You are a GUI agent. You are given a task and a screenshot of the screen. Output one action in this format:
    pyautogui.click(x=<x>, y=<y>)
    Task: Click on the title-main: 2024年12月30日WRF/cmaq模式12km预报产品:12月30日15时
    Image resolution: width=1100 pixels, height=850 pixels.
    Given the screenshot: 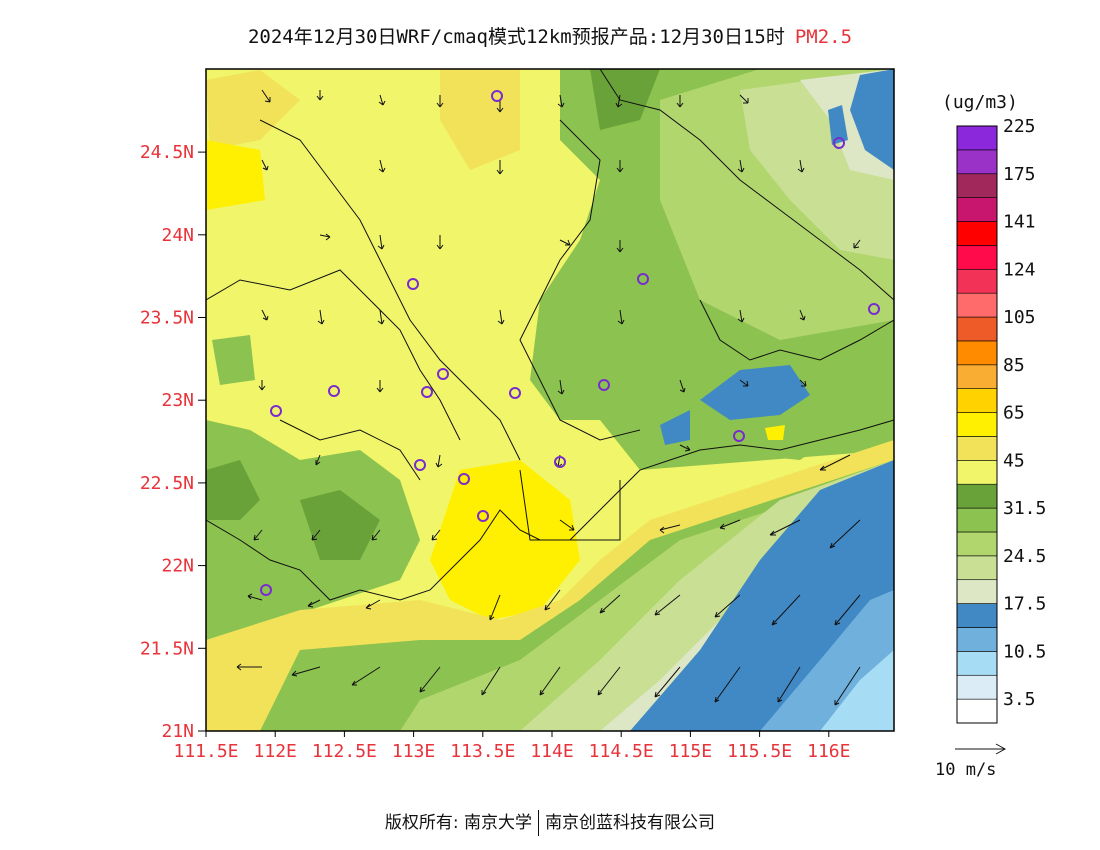 What is the action you would take?
    pyautogui.click(x=516, y=37)
    